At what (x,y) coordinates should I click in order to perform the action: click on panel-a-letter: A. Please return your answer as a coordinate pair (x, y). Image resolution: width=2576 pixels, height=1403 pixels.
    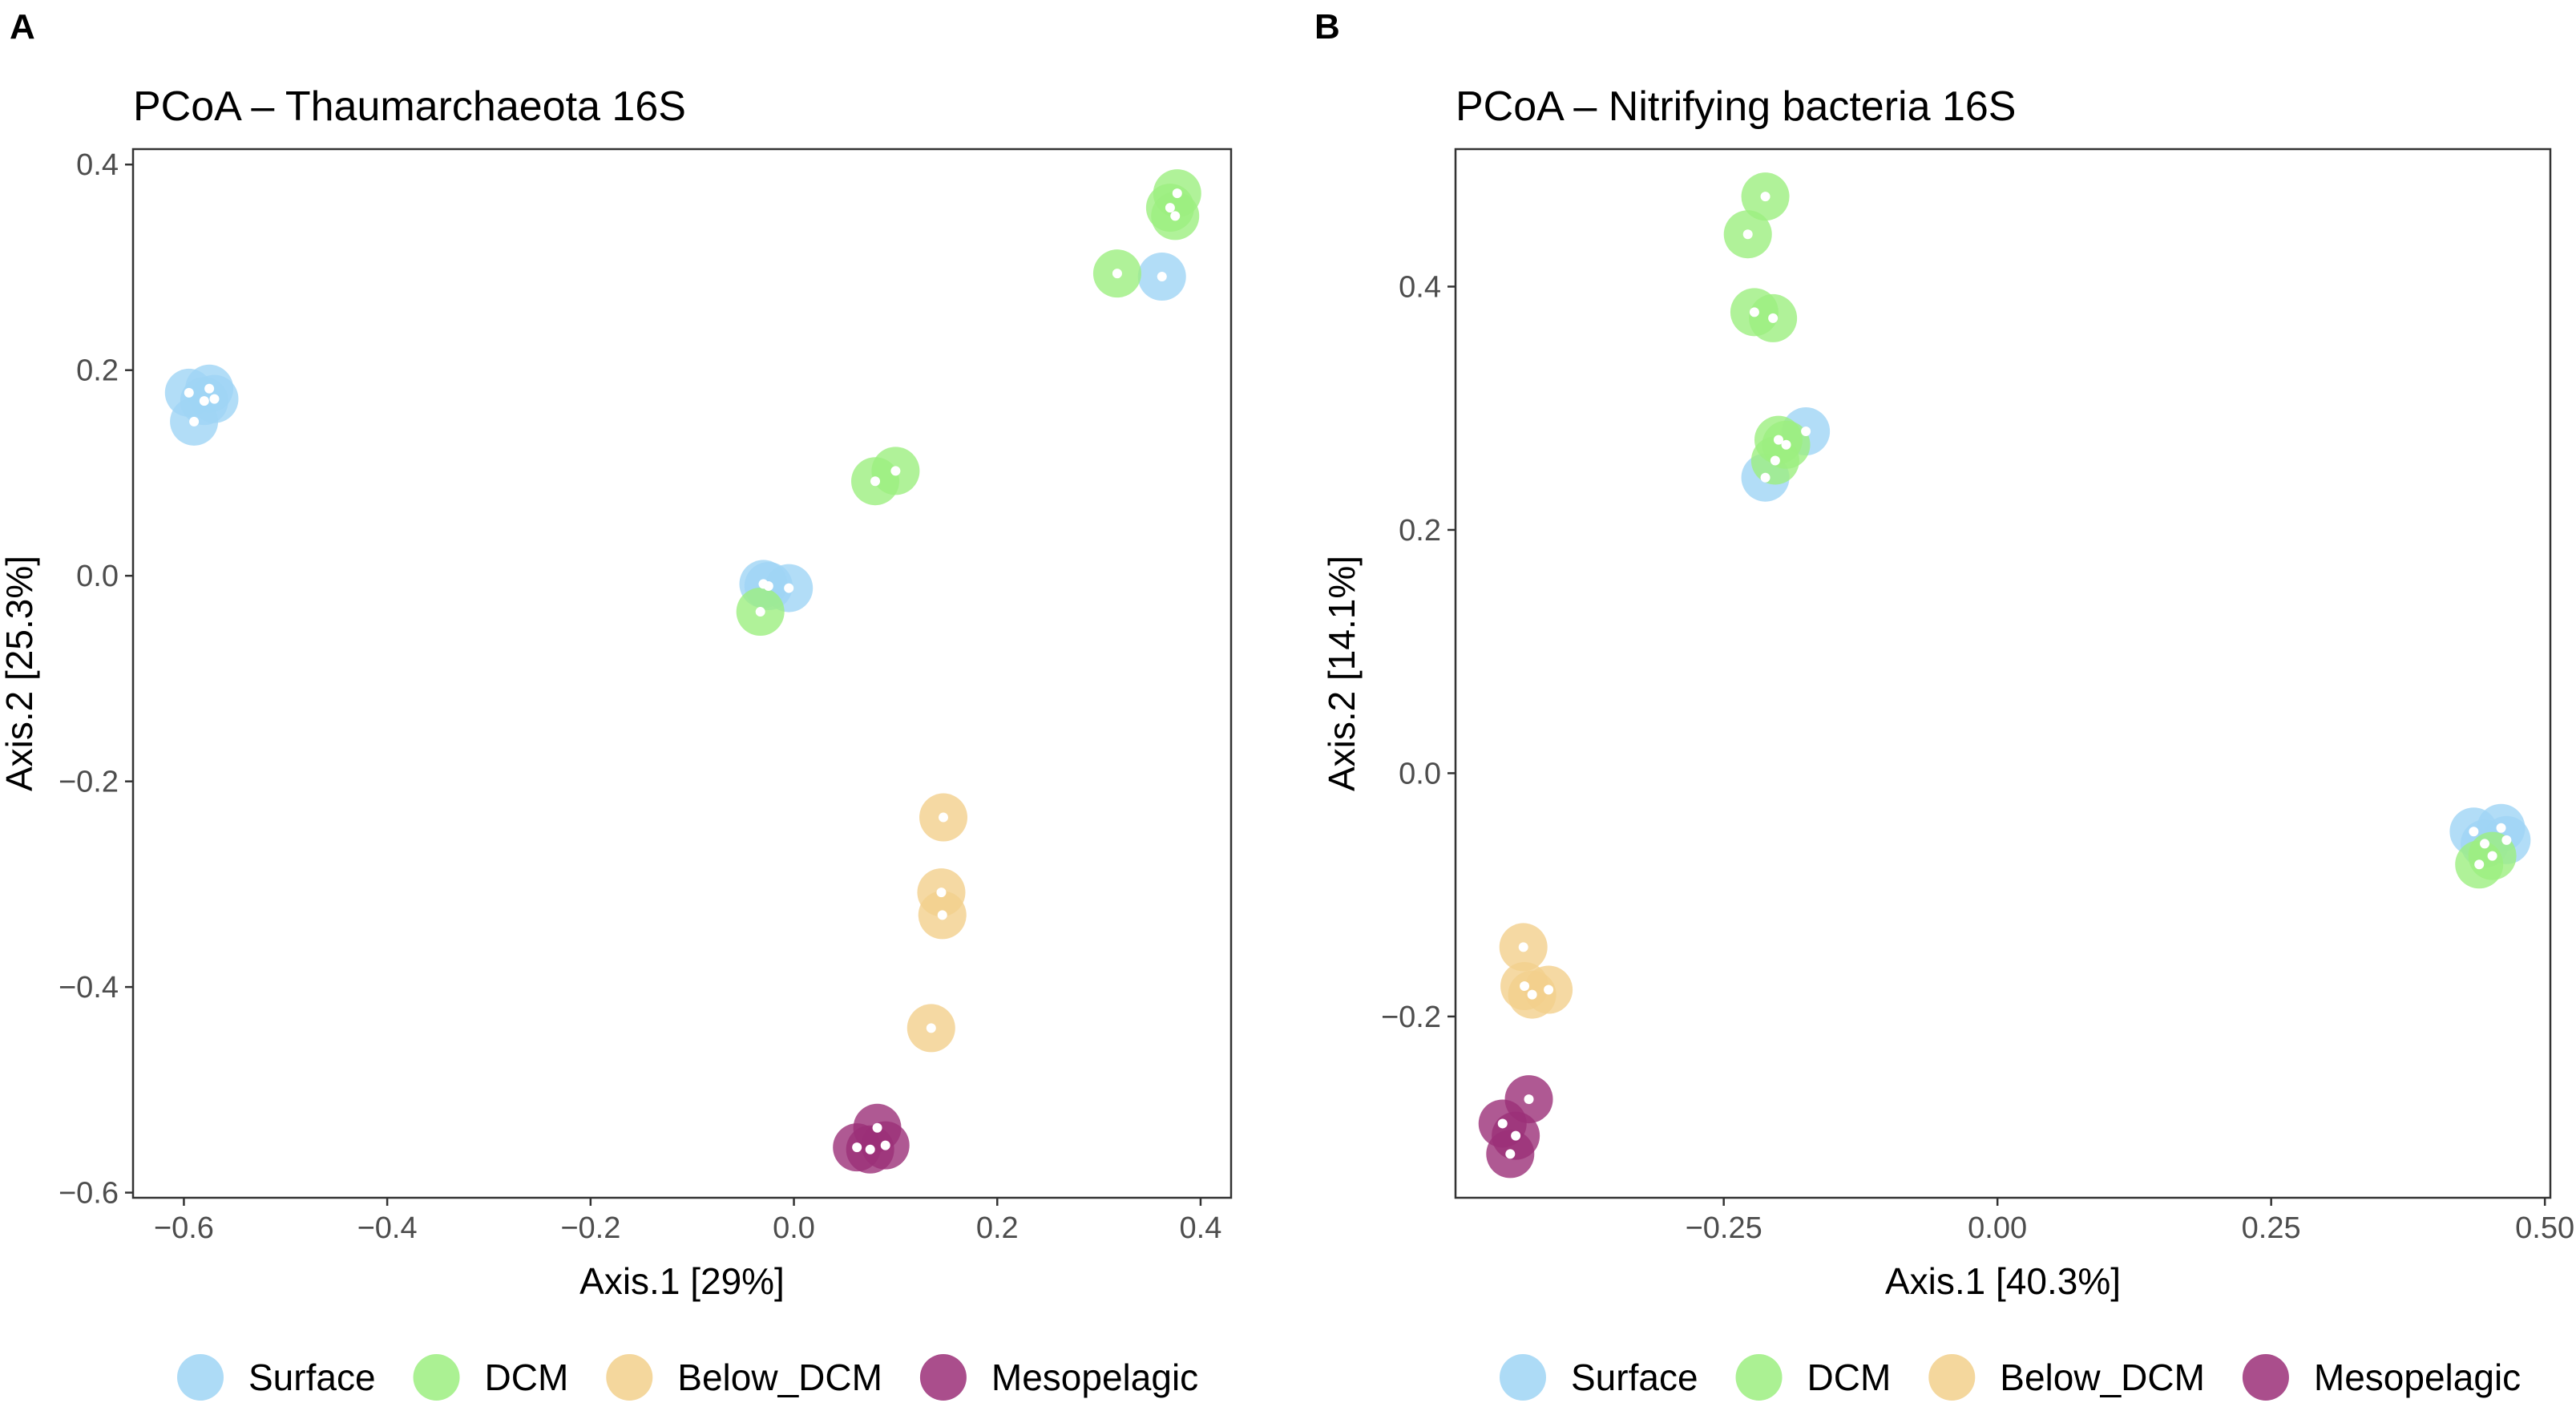
    Looking at the image, I should click on (23, 26).